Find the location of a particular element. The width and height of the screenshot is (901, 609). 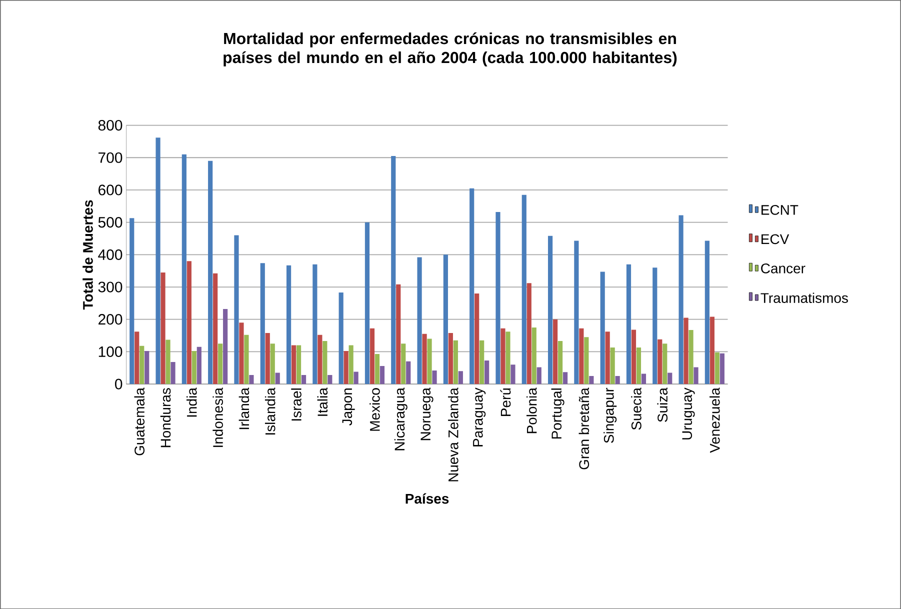

y-tick-label: 300 is located at coordinates (110, 287).